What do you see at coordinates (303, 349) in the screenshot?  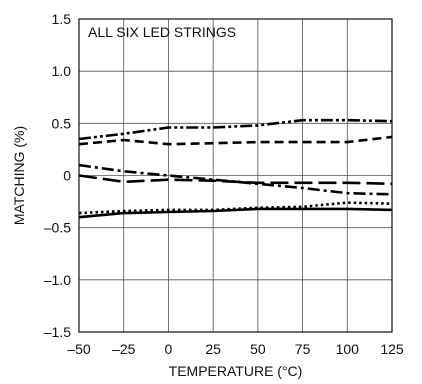 I see `x-tick-label: 75` at bounding box center [303, 349].